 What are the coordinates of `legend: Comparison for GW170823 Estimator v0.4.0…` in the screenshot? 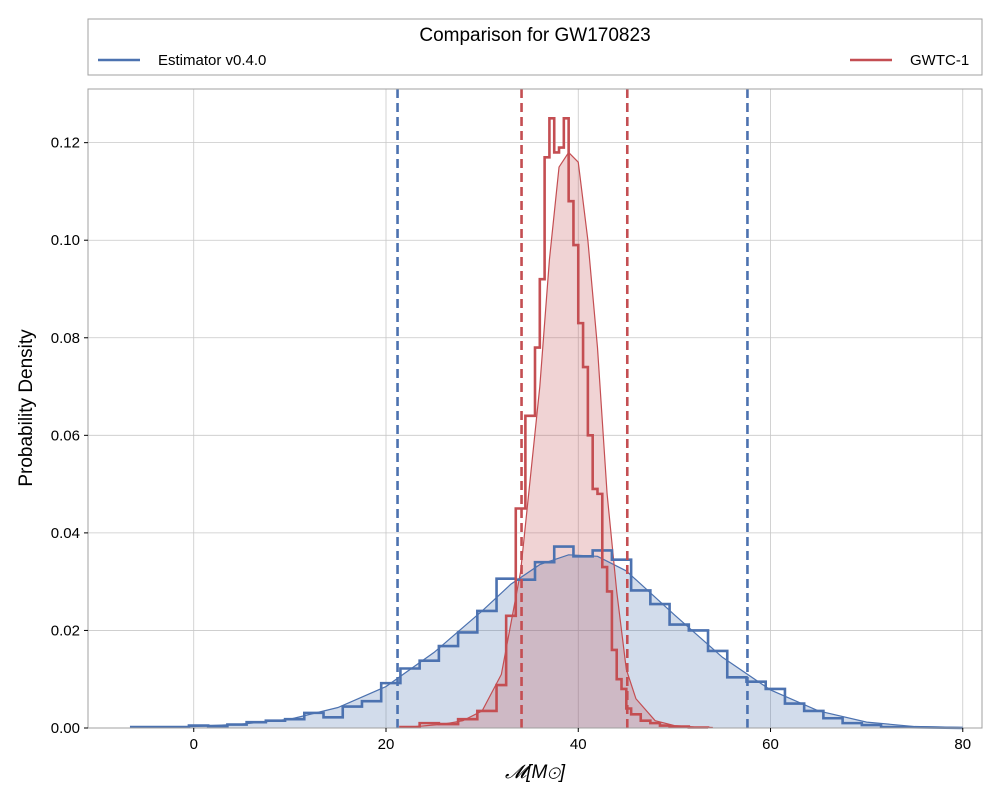 It's located at (535, 47).